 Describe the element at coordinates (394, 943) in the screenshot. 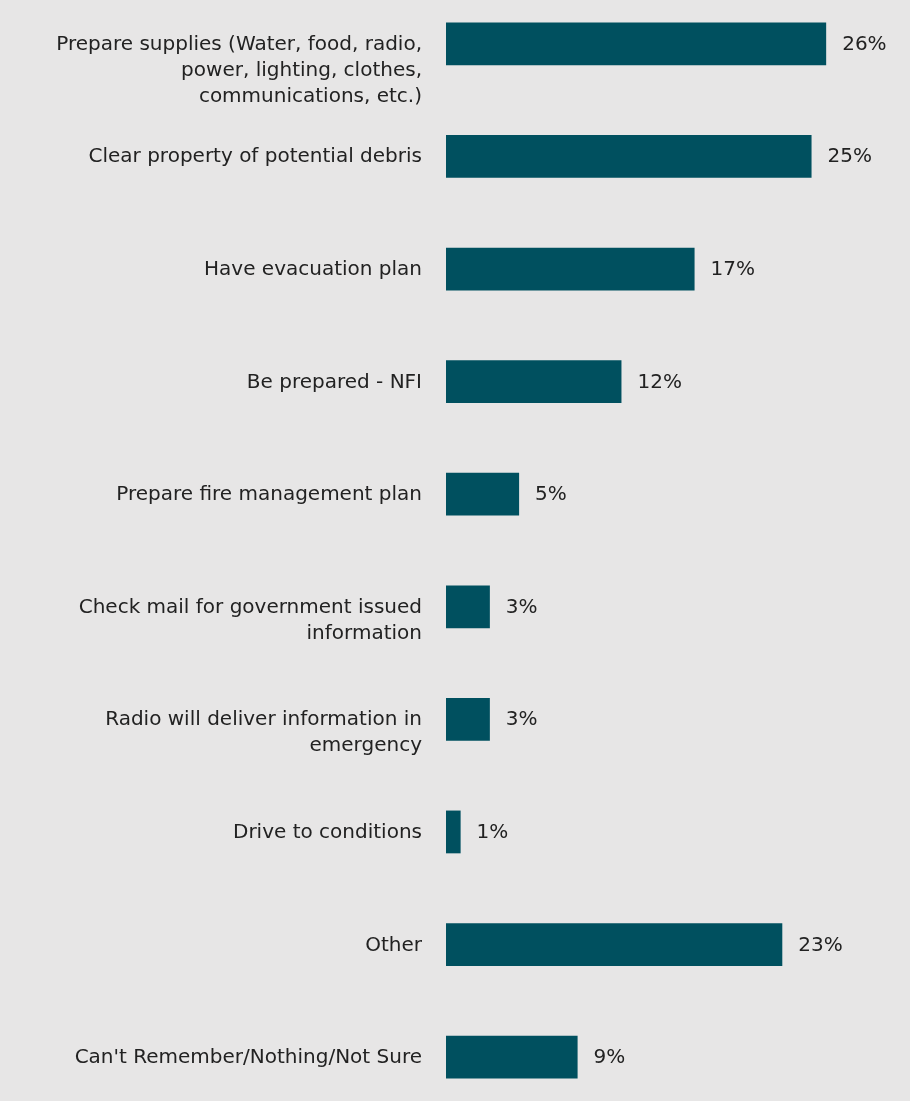

I see `y-tick-label: Other` at that location.